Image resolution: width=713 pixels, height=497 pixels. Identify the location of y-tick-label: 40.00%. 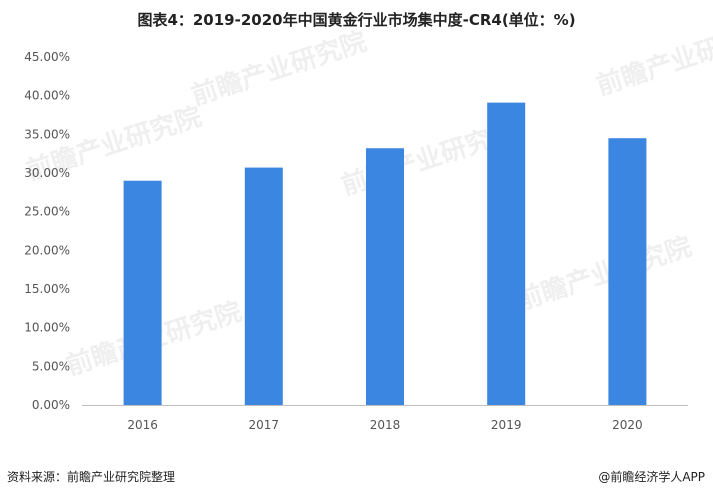
(47, 96).